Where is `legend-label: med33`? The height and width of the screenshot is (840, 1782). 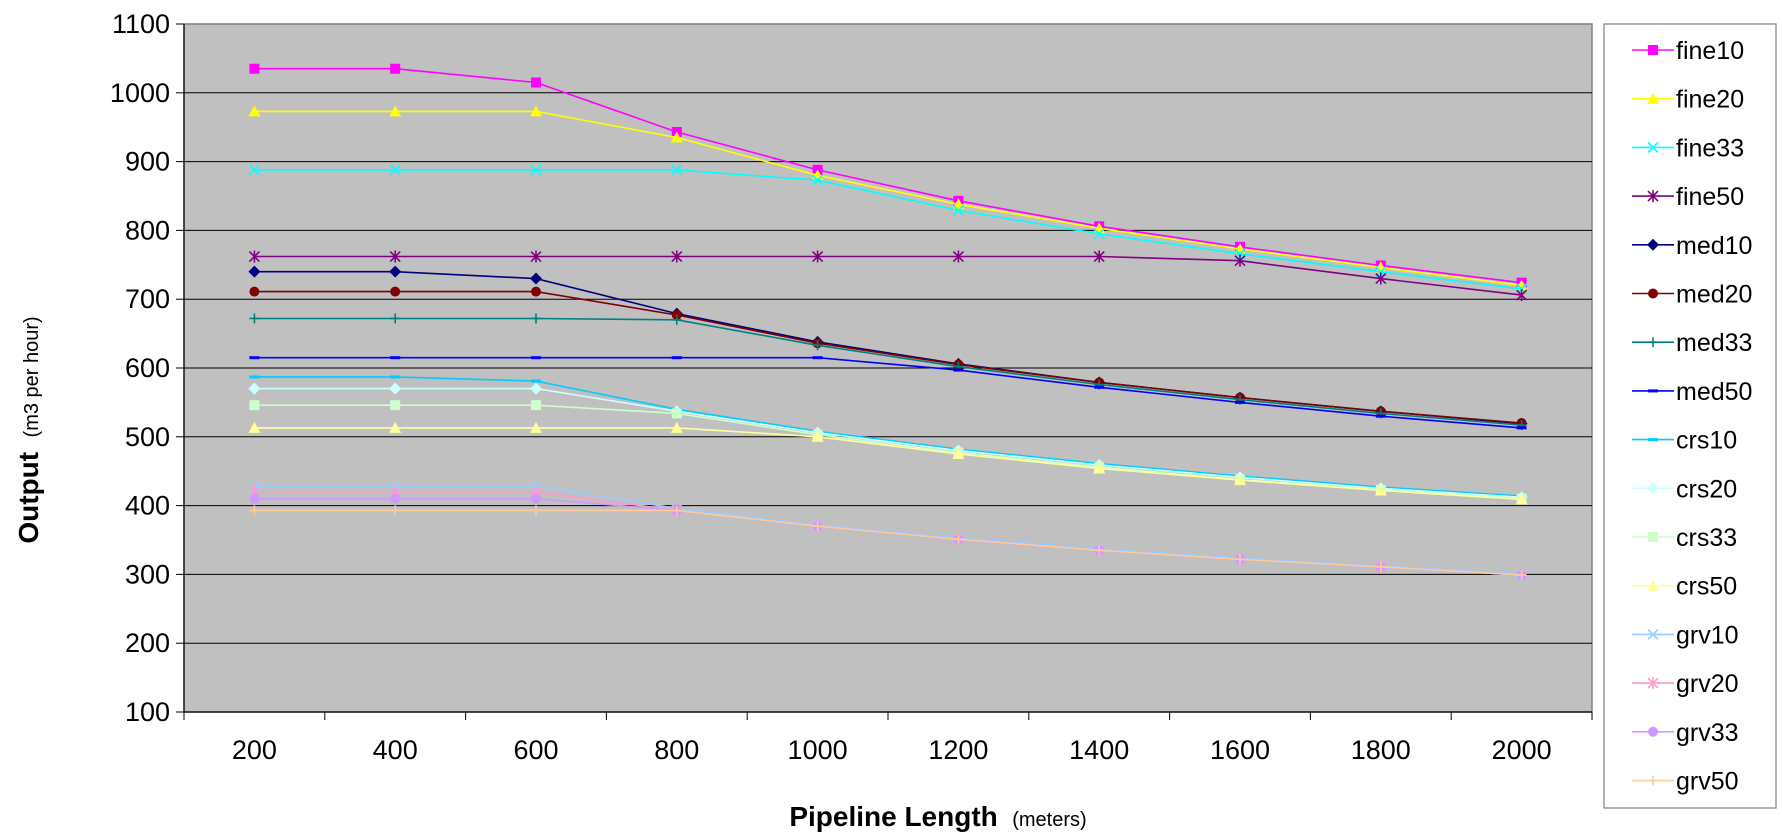
legend-label: med33 is located at coordinates (1714, 343).